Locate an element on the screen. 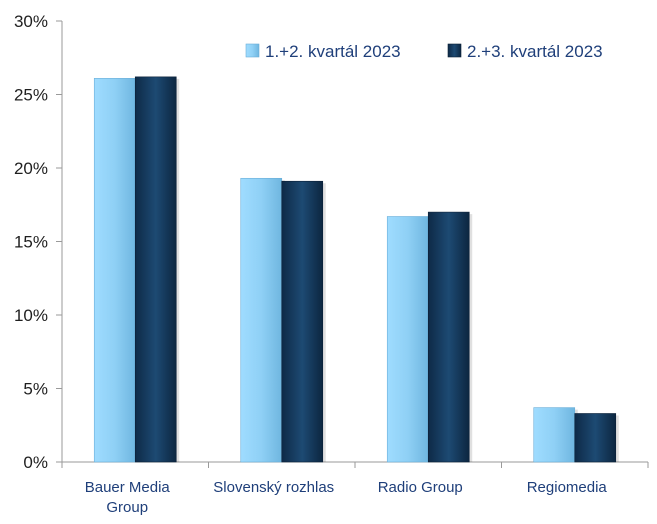 This screenshot has height=524, width=657. x-tick-label: Group is located at coordinates (127, 507).